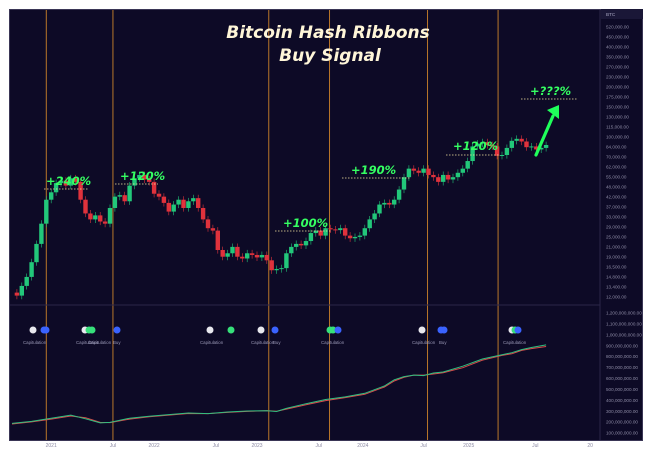 The height and width of the screenshot is (453, 652). What do you see at coordinates (51, 446) in the screenshot?
I see `date-tick-label: 2021` at bounding box center [51, 446].